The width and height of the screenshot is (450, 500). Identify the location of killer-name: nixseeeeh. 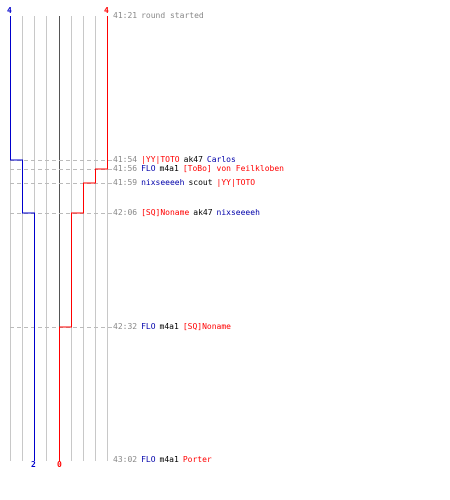
(163, 182).